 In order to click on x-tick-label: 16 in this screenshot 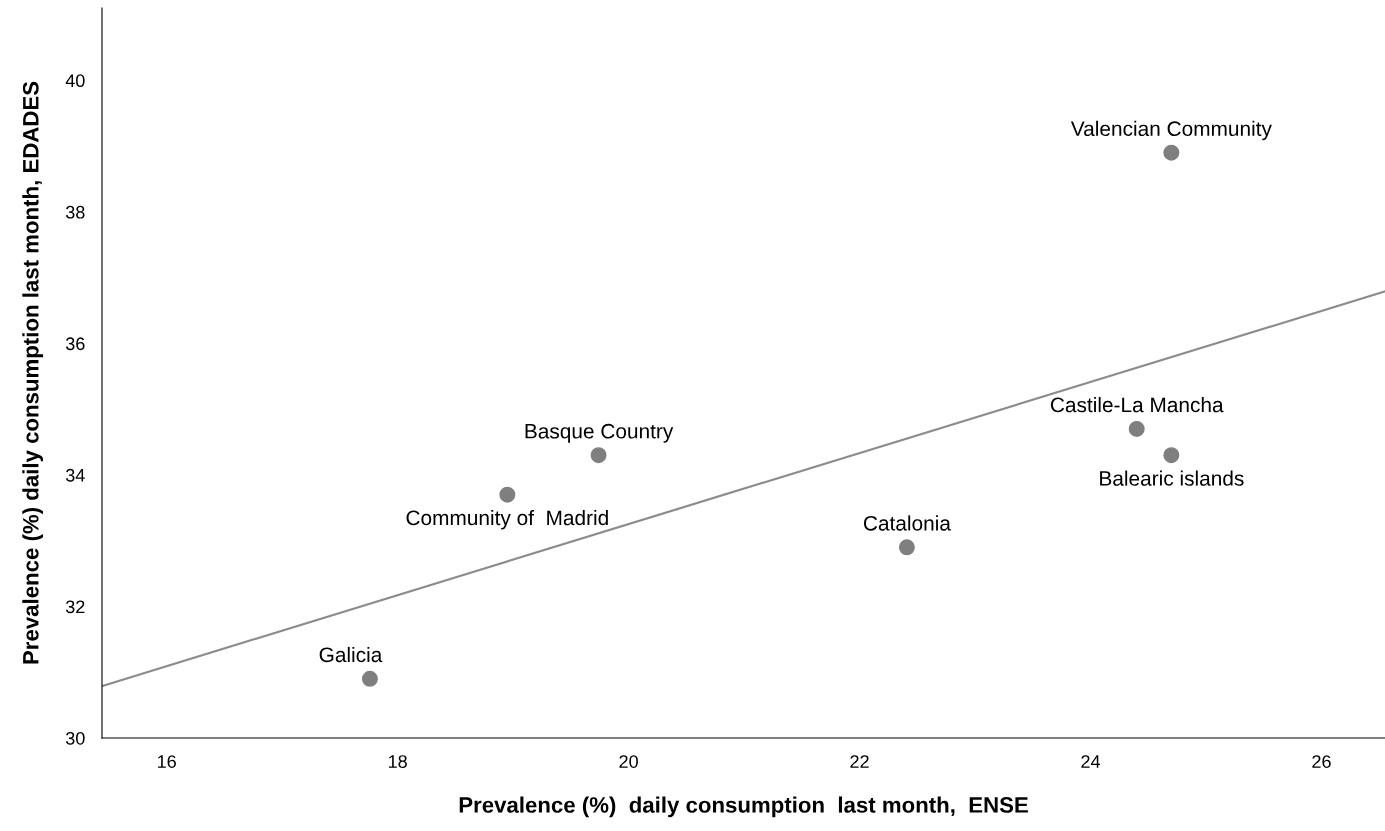, I will do `click(167, 761)`.